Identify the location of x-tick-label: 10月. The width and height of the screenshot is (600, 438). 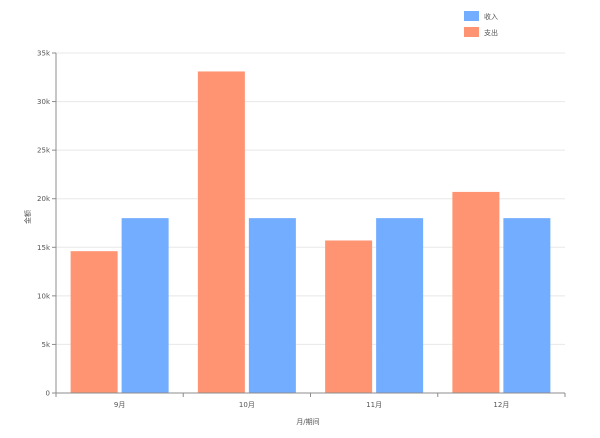
(247, 405).